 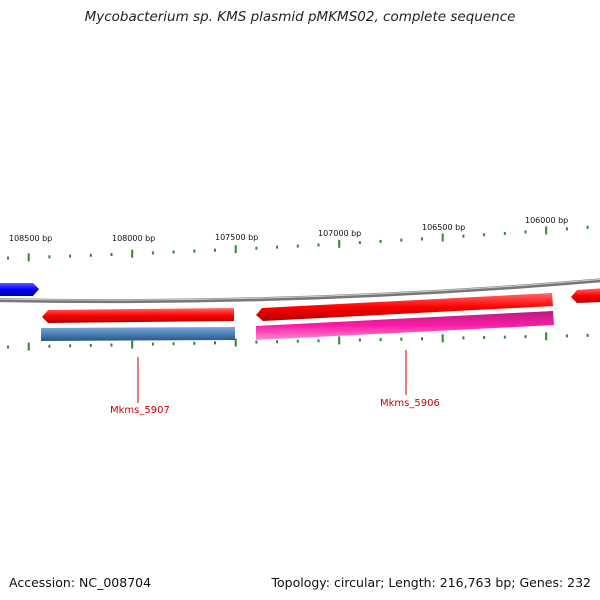 I want to click on gene-label-mkms-5906: Mkms_5906, so click(x=410, y=403).